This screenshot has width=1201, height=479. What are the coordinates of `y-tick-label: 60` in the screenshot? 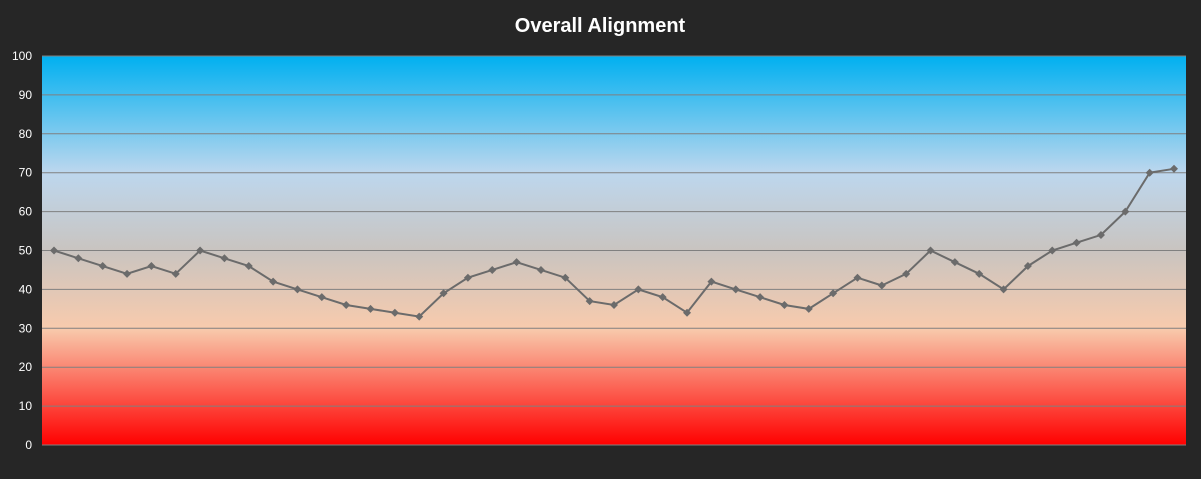 It's located at (26, 212).